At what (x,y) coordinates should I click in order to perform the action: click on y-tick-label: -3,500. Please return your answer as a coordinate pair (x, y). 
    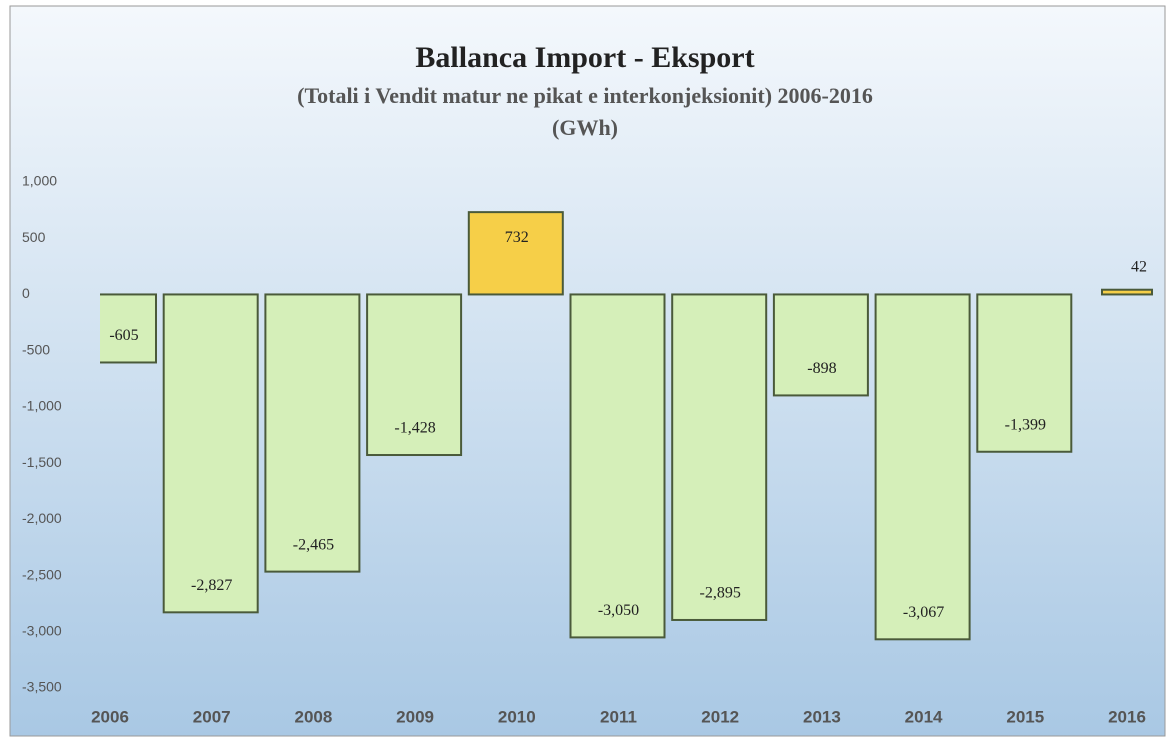
    Looking at the image, I should click on (42, 687).